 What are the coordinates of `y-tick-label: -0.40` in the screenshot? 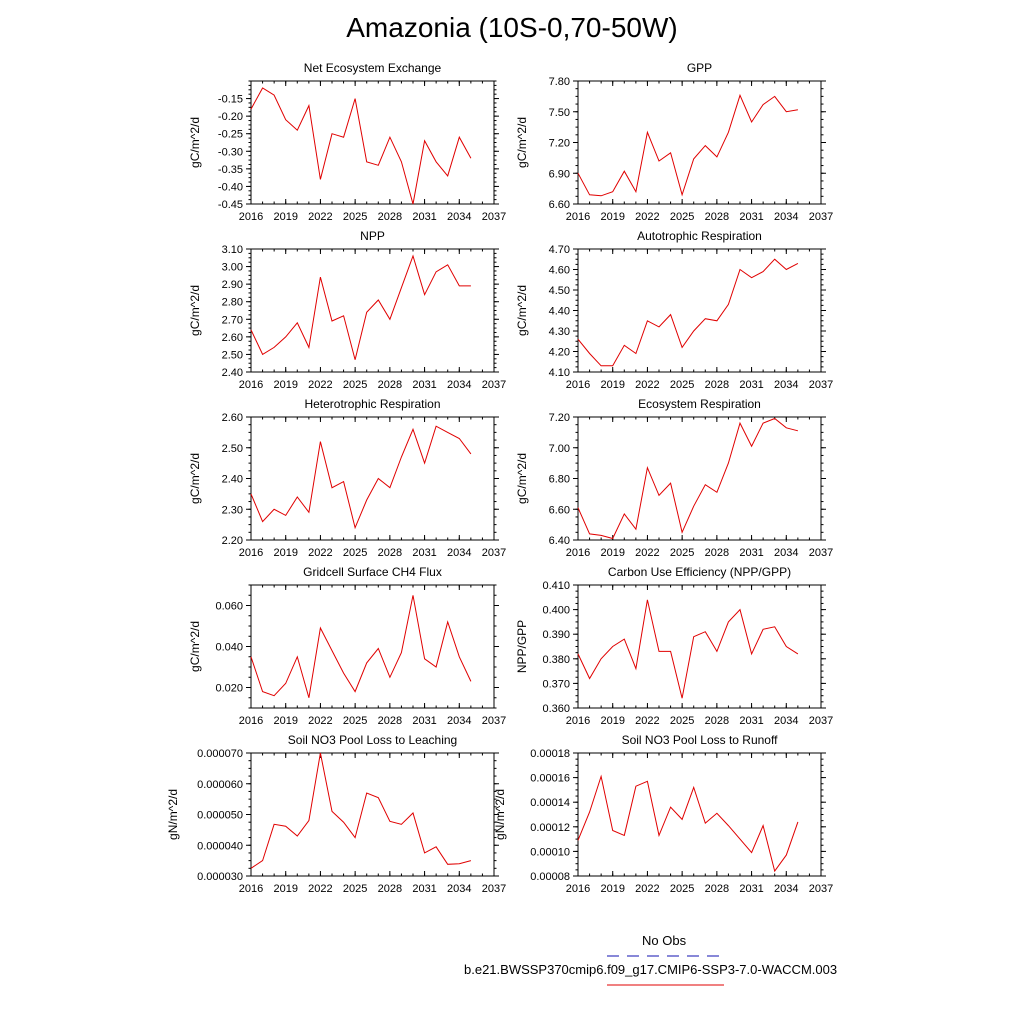 It's located at (230, 187).